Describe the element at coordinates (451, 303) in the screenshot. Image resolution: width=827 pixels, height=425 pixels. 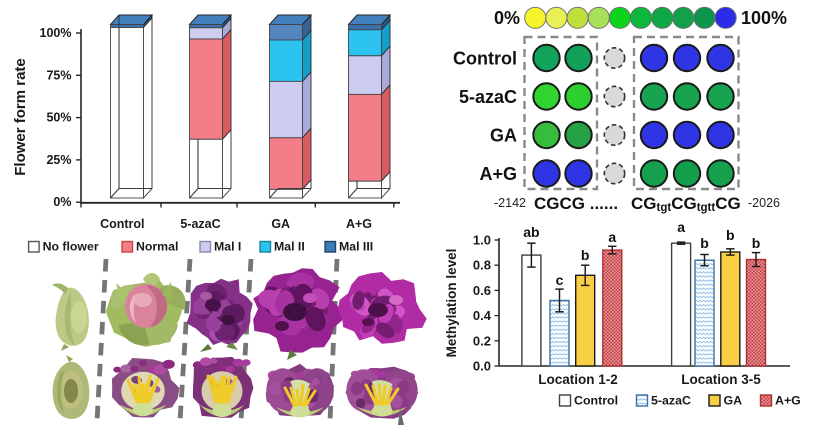
I see `svg-text: Methylation level` at that location.